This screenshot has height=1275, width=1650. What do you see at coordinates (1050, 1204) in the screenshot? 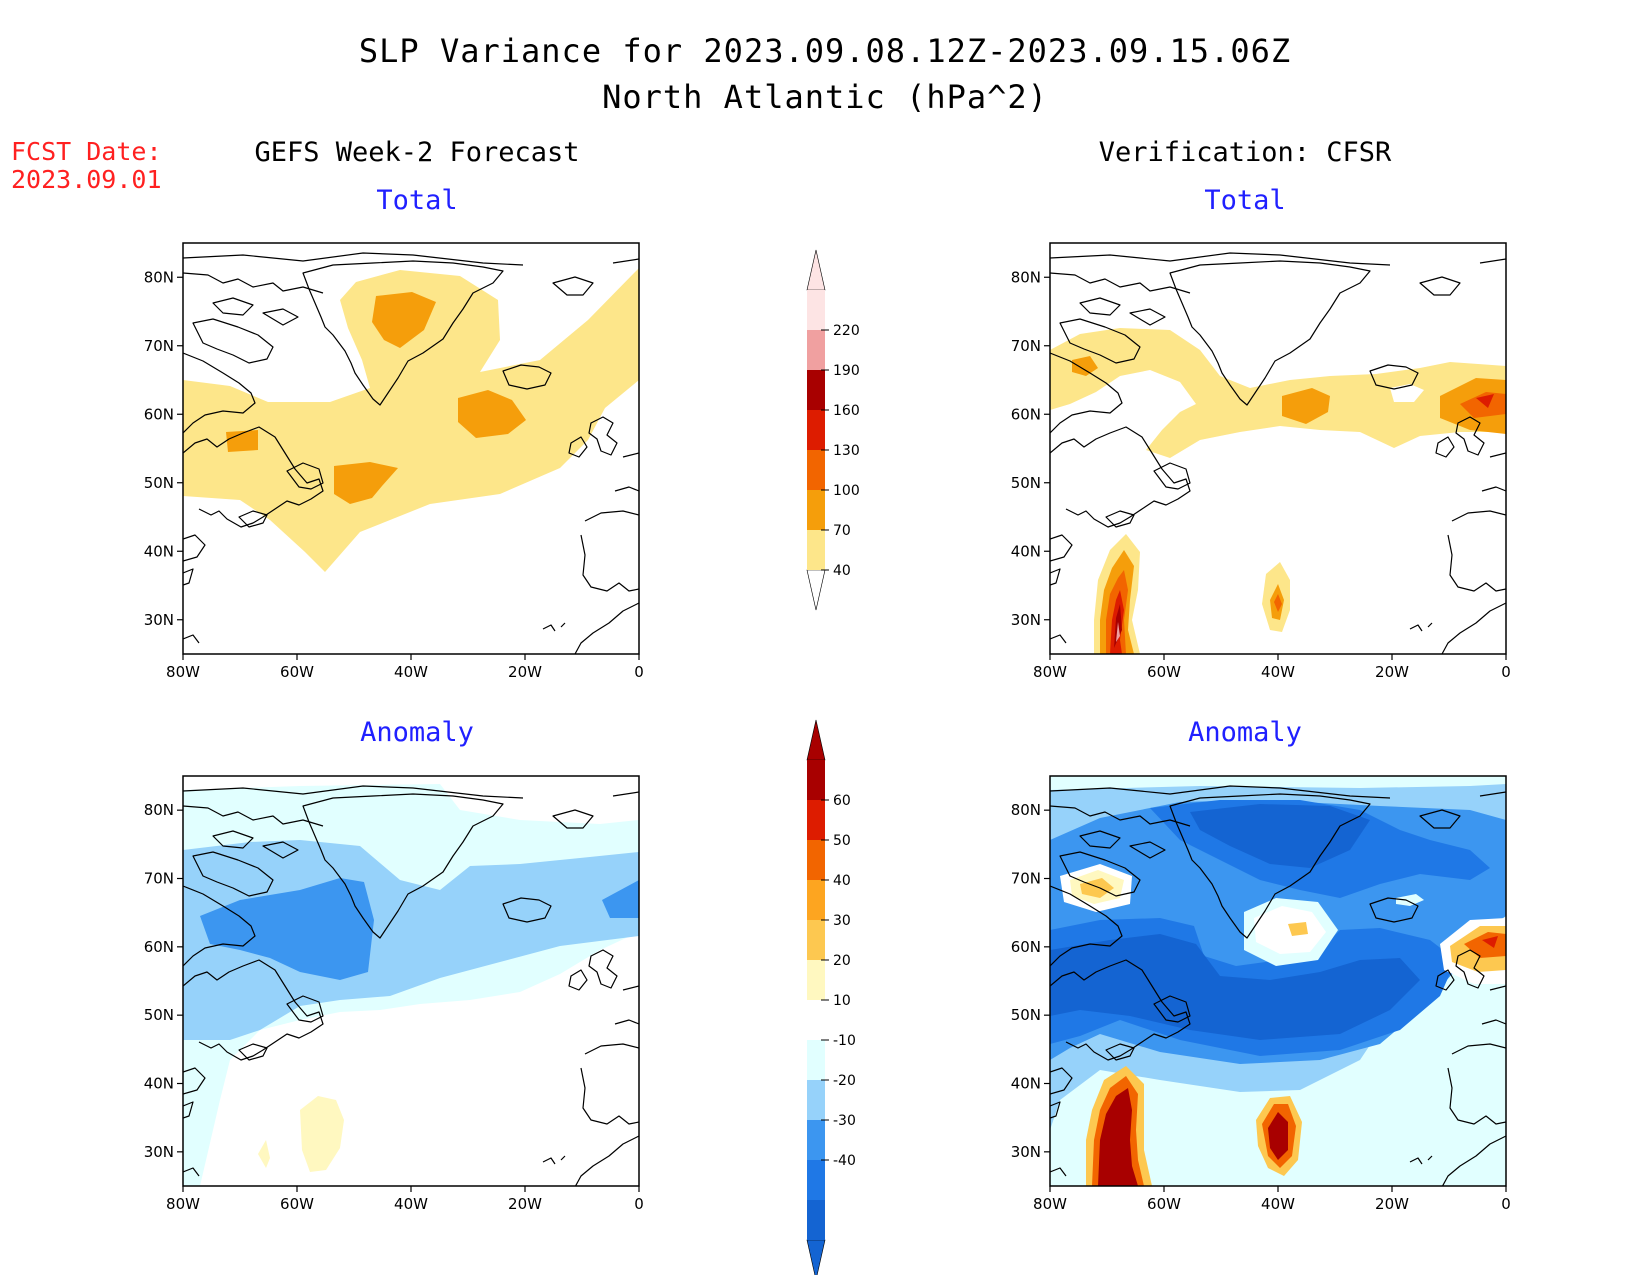
I see `bottom-right-lon-label-80W: 80W` at bounding box center [1050, 1204].